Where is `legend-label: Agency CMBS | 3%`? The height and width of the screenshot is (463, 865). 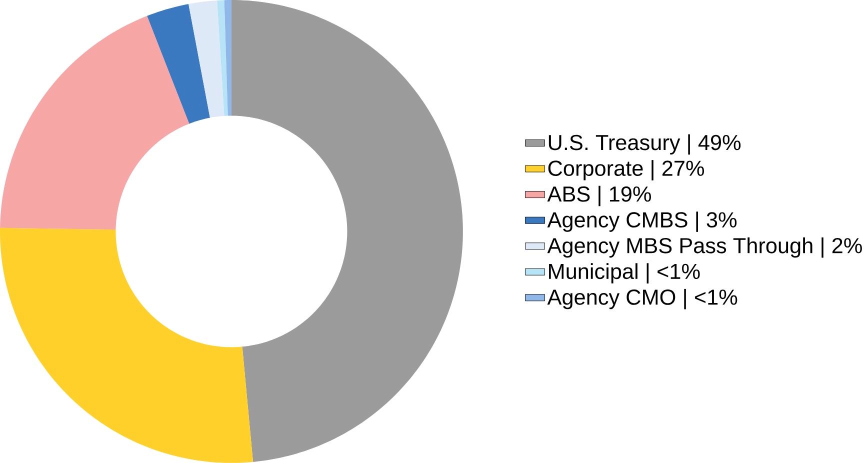 legend-label: Agency CMBS | 3% is located at coordinates (642, 222).